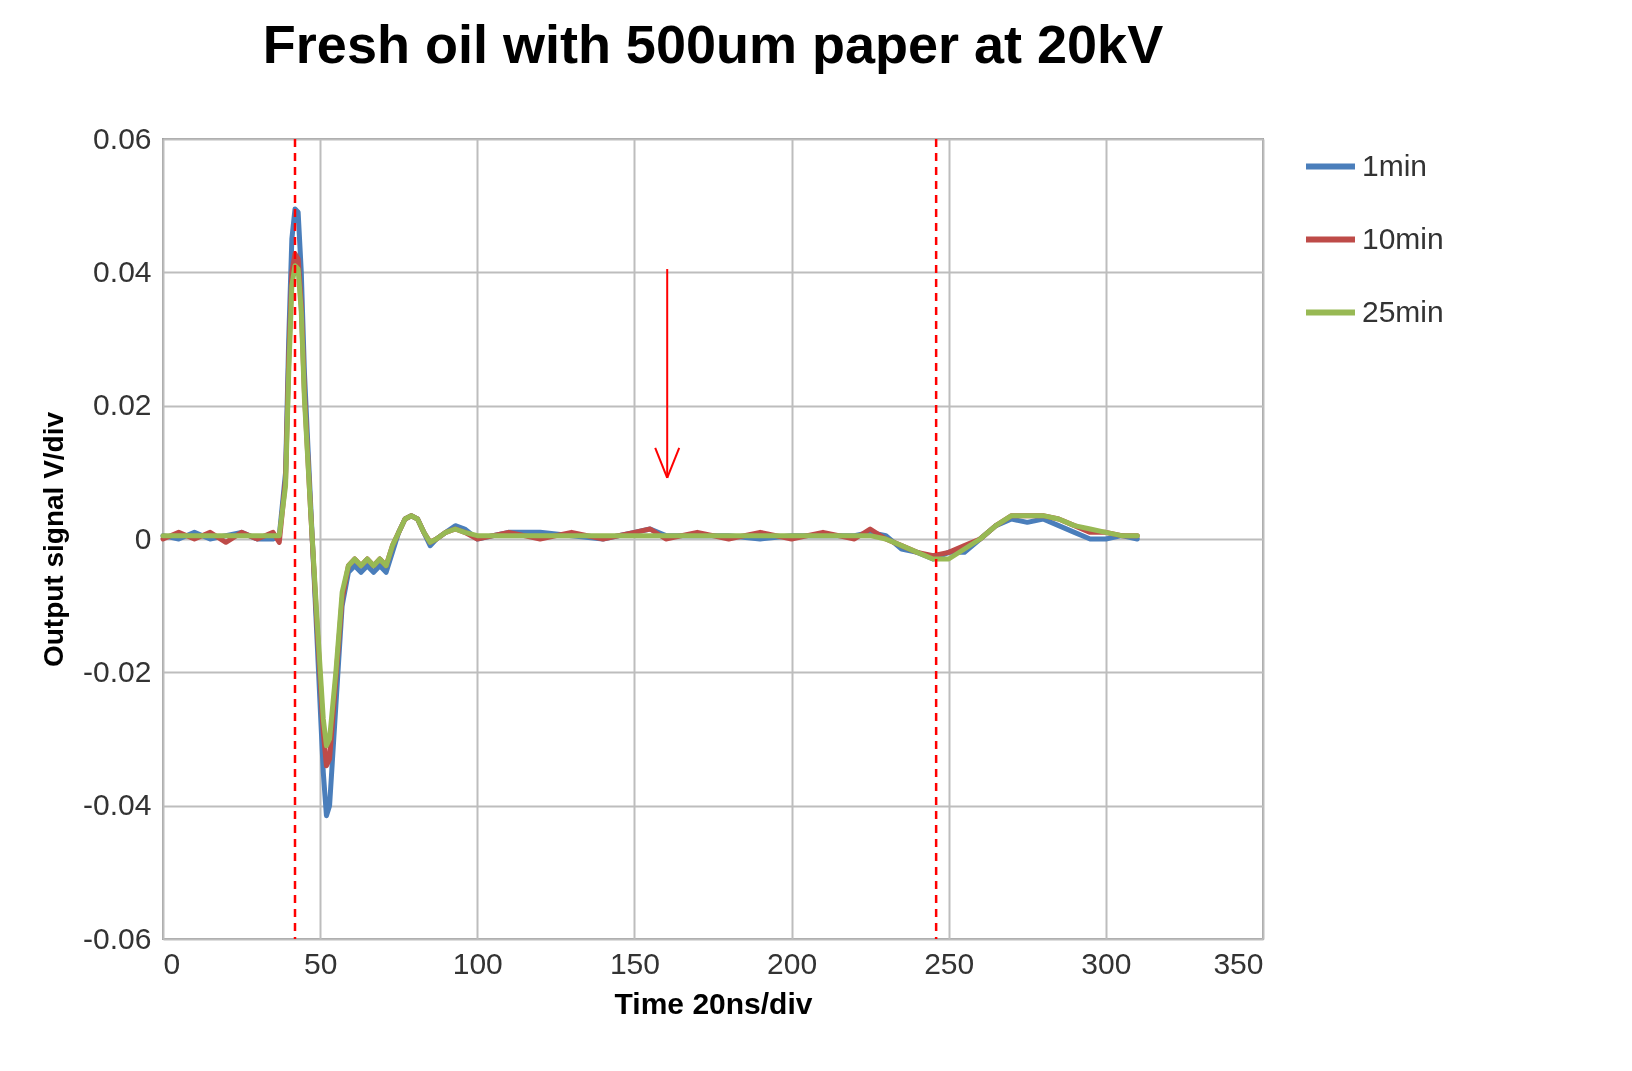 The height and width of the screenshot is (1071, 1632). What do you see at coordinates (713, 44) in the screenshot?
I see `chart-title: Fresh oil with 500um paper at 20kV` at bounding box center [713, 44].